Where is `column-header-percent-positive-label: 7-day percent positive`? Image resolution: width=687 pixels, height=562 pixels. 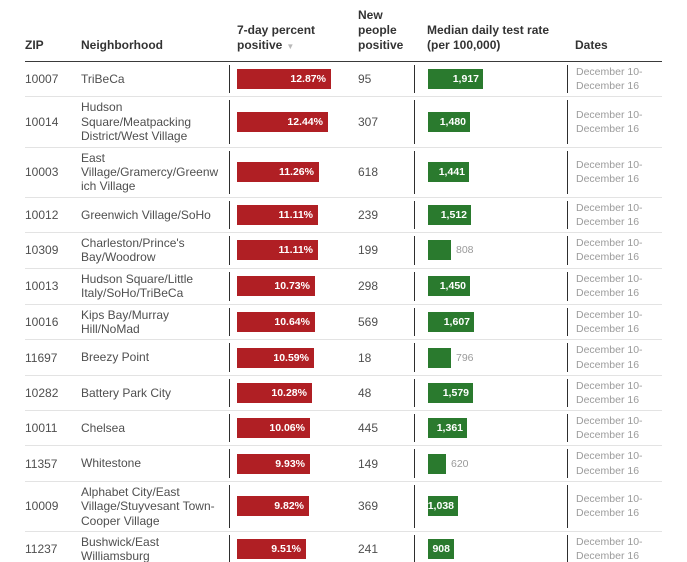 column-header-percent-positive-label: 7-day percent positive is located at coordinates (276, 37).